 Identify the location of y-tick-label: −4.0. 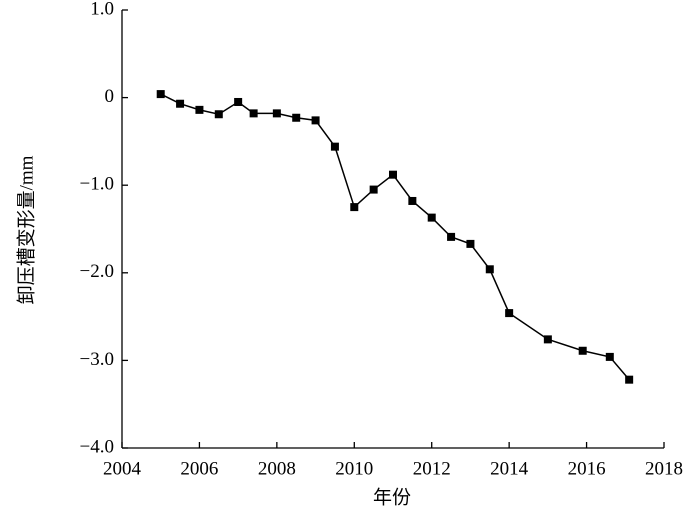
(97, 446).